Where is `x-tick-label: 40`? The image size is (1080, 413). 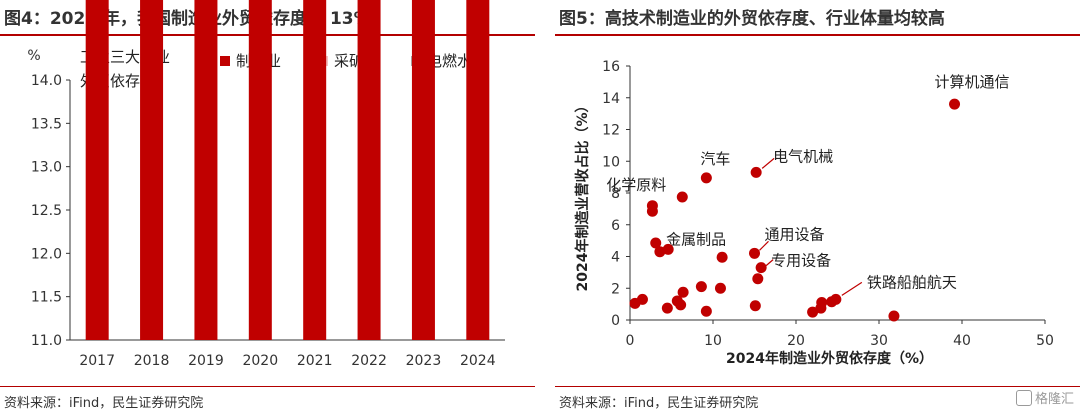 x-tick-label: 40 is located at coordinates (962, 341).